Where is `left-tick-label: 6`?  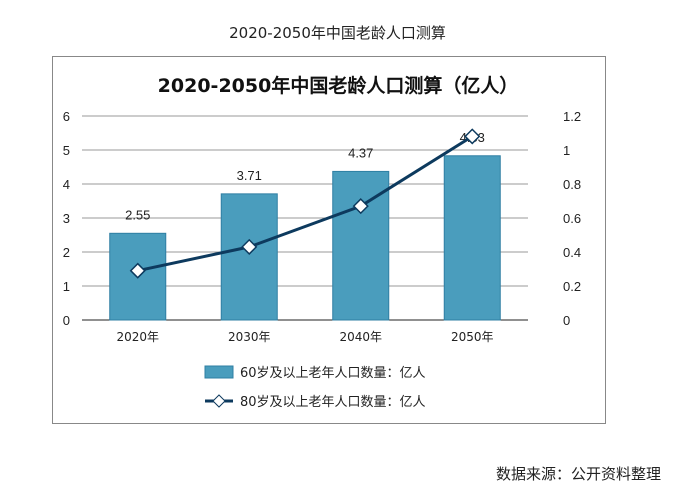 left-tick-label: 6 is located at coordinates (66, 116).